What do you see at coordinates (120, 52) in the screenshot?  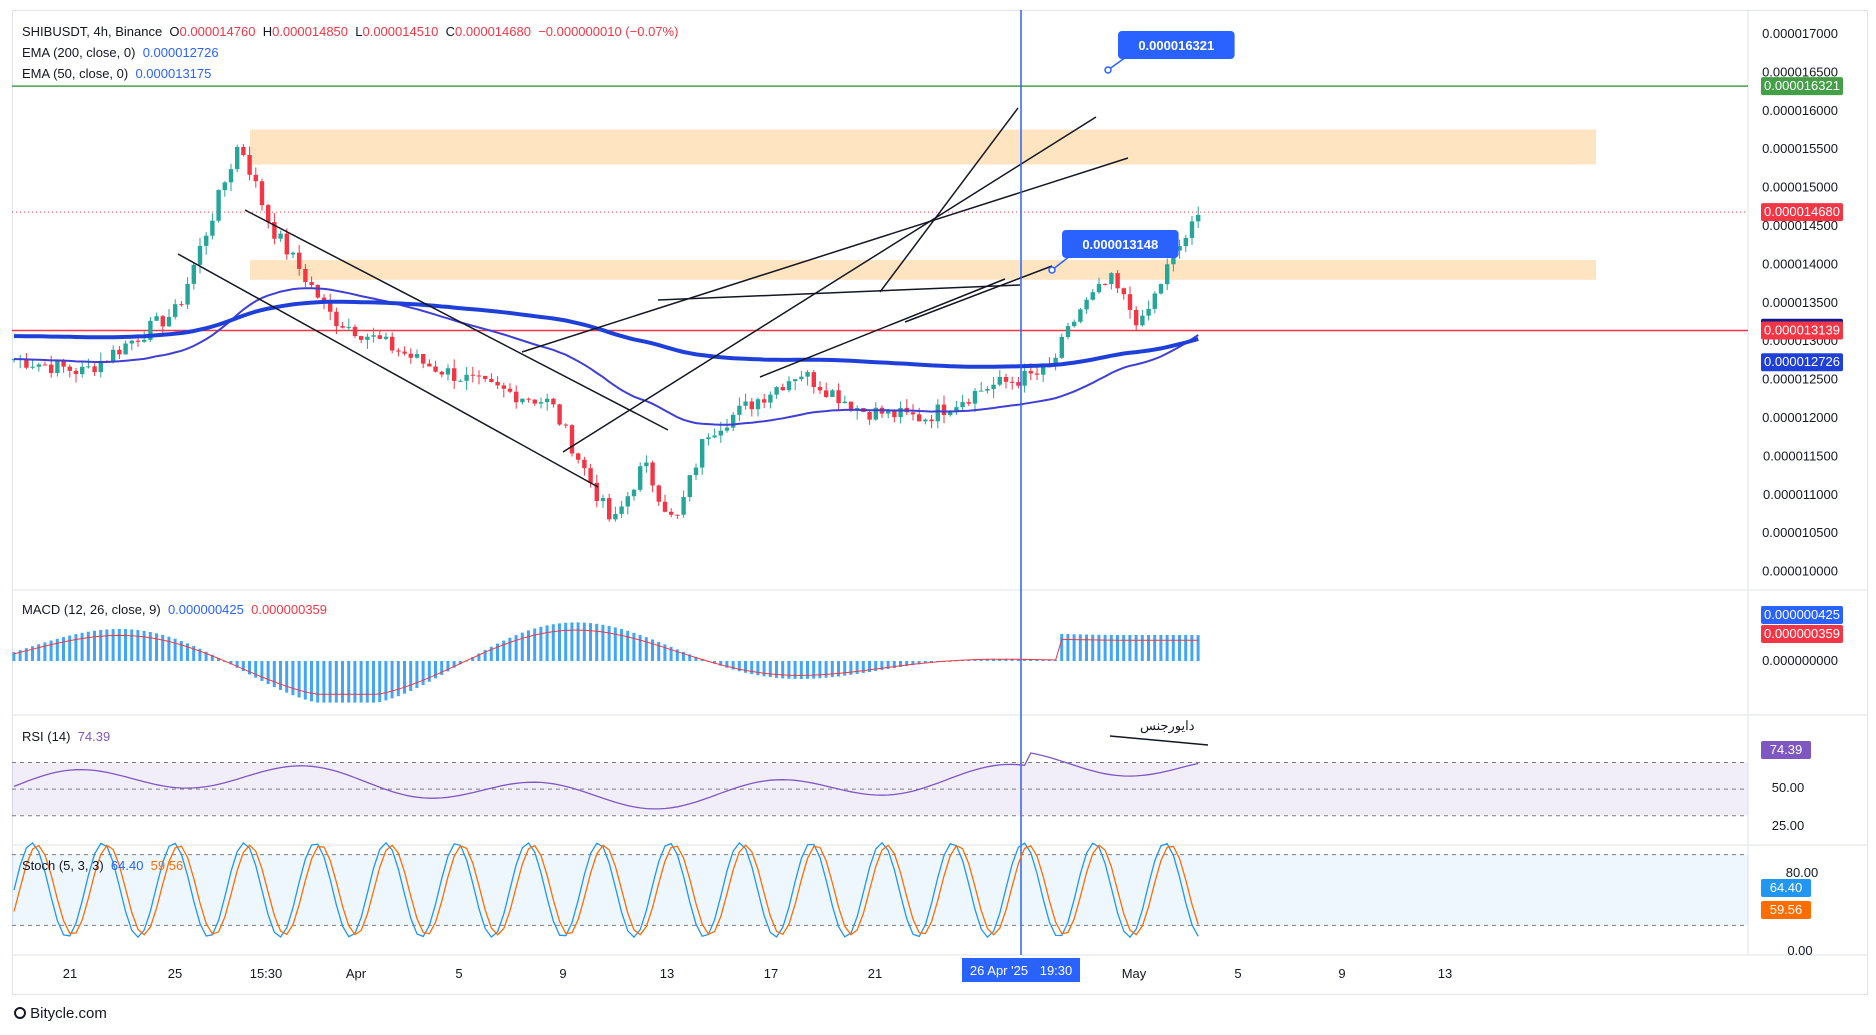 I see `ema200-legend: EMA (200, close, 0) 0.000012726` at bounding box center [120, 52].